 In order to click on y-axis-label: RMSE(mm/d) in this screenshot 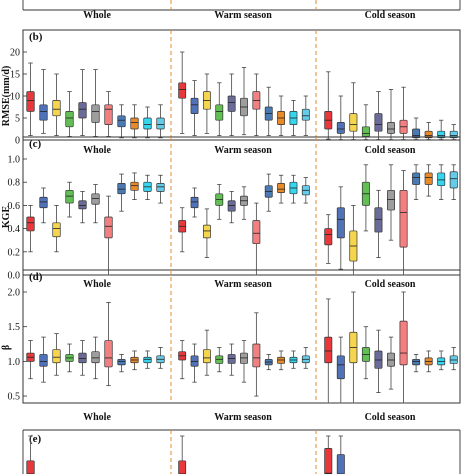, I will do `click(6, 96)`.